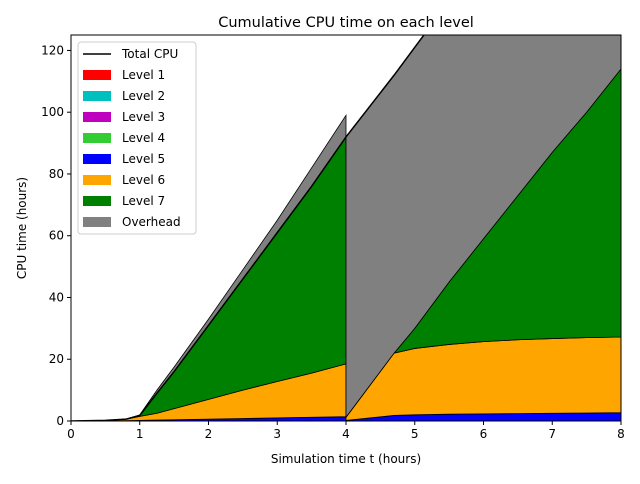 The image size is (640, 484). Describe the element at coordinates (277, 434) in the screenshot. I see `x-tick-label: 3` at that location.